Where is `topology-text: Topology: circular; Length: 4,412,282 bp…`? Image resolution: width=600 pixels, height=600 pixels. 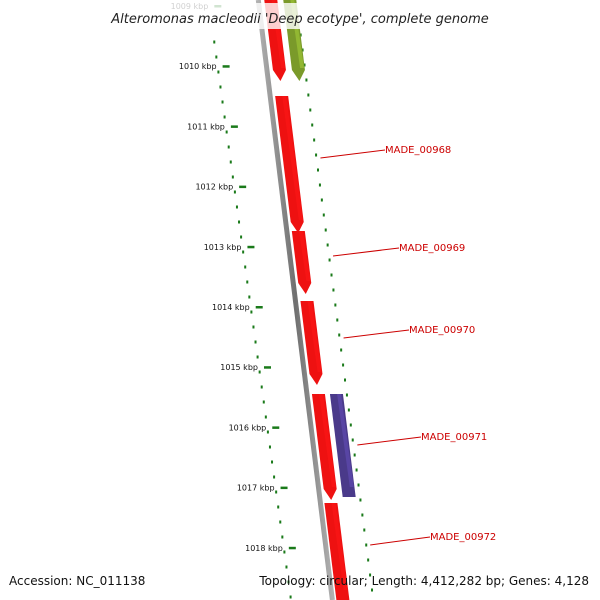
topology-text: Topology: circular; Length: 4,412,282 bp… is located at coordinates (424, 581).